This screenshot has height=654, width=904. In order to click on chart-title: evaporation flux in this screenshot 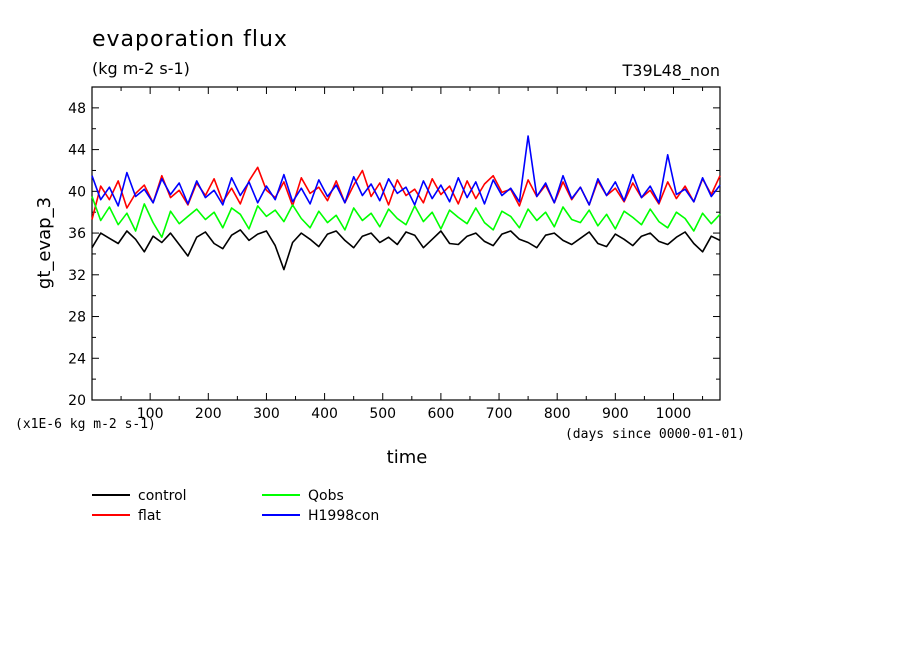, I will do `click(190, 39)`.